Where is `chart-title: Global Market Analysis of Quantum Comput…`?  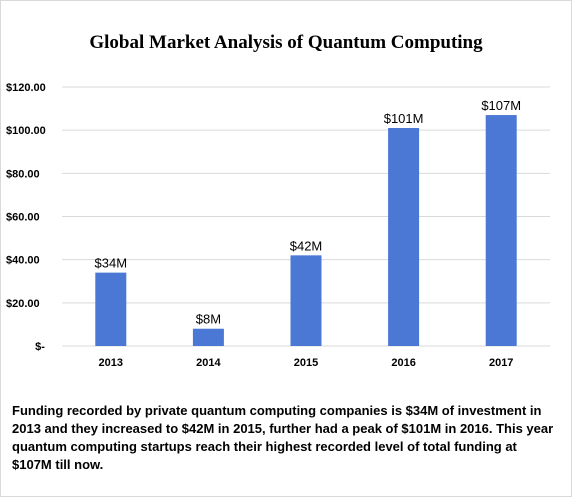 chart-title: Global Market Analysis of Quantum Comput… is located at coordinates (286, 42).